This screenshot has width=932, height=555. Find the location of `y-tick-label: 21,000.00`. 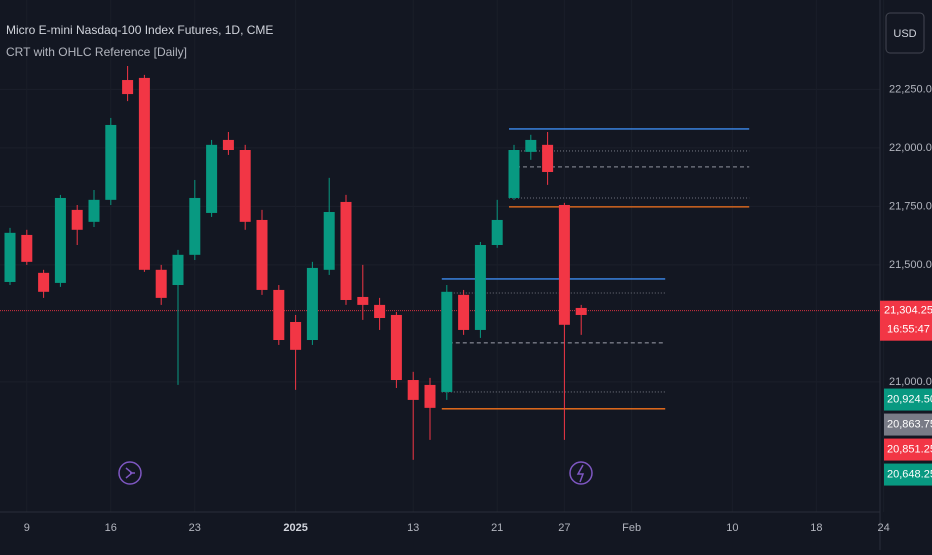

y-tick-label: 21,000.00 is located at coordinates (910, 382).